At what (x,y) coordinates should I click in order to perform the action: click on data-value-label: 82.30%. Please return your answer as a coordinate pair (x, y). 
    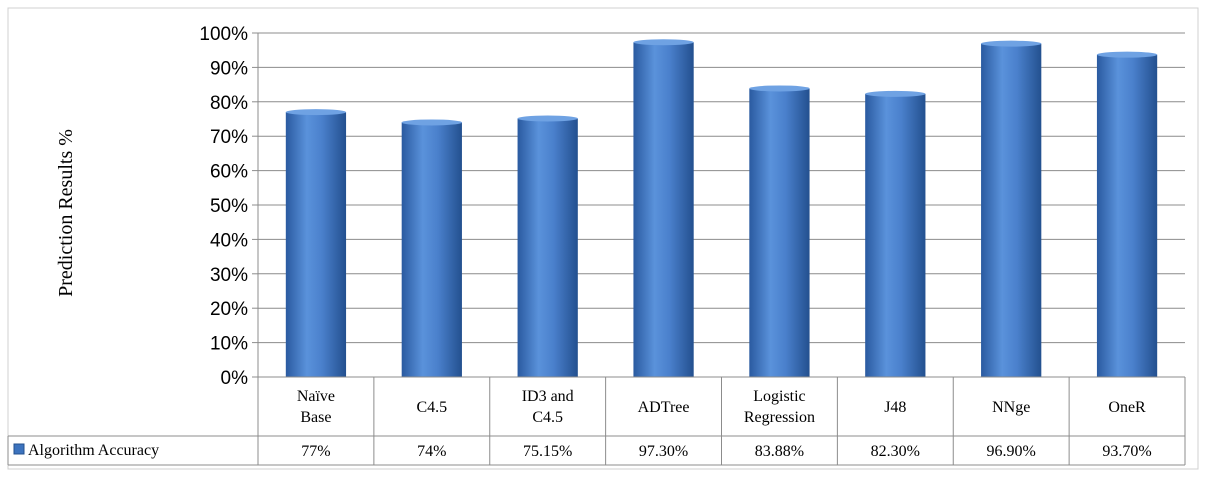
    Looking at the image, I should click on (895, 451).